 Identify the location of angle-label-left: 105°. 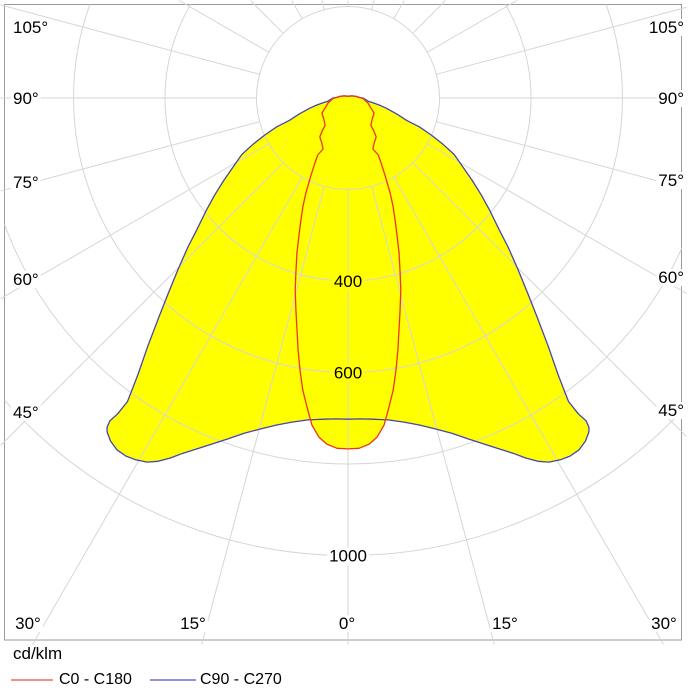
(30, 27).